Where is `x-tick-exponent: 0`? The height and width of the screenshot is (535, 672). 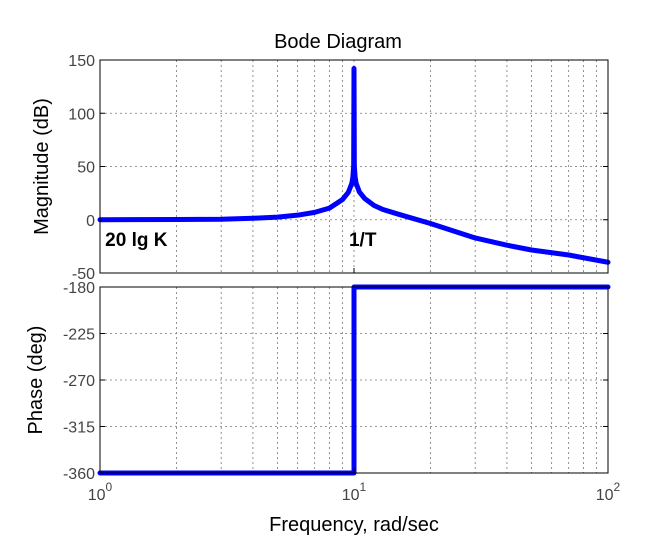 x-tick-exponent: 0 is located at coordinates (109, 487).